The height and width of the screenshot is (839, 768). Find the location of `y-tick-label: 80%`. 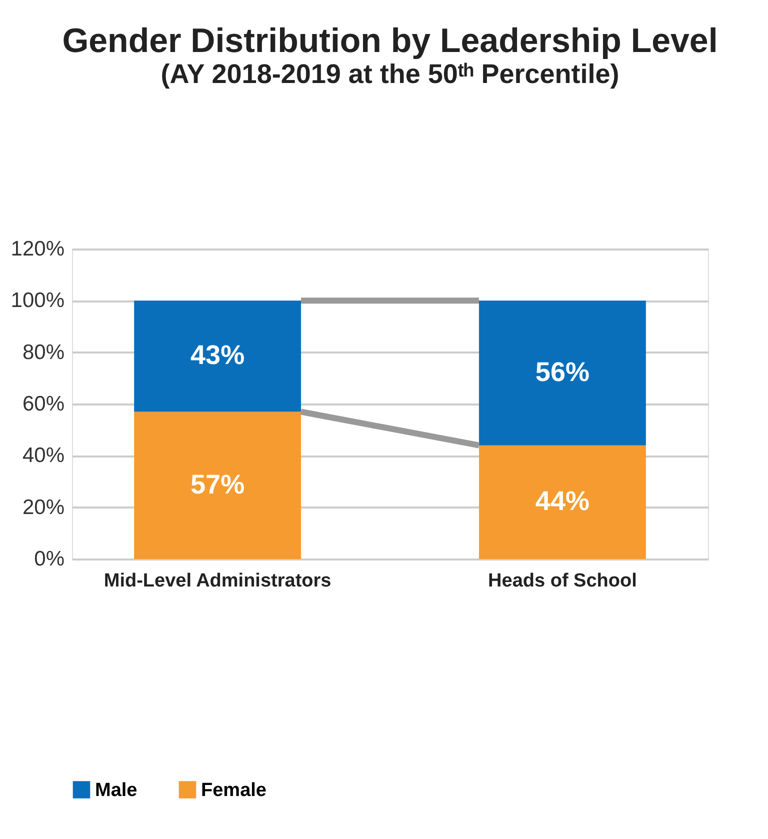

y-tick-label: 80% is located at coordinates (43, 352).